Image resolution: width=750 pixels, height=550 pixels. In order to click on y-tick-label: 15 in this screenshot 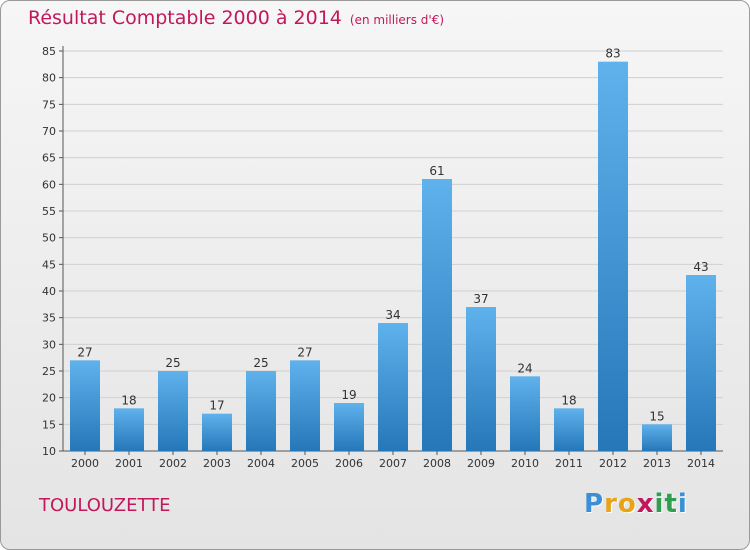, I will do `click(49, 424)`.